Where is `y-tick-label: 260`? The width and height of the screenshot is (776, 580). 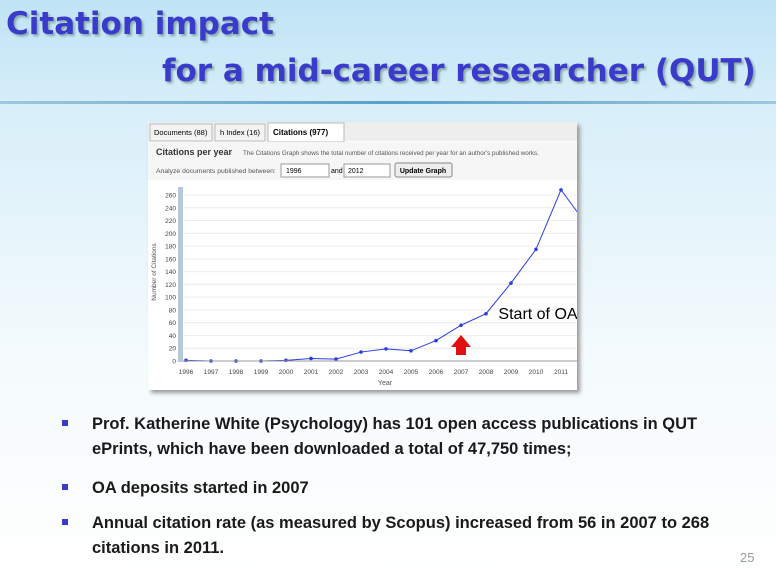
y-tick-label: 260 is located at coordinates (170, 195).